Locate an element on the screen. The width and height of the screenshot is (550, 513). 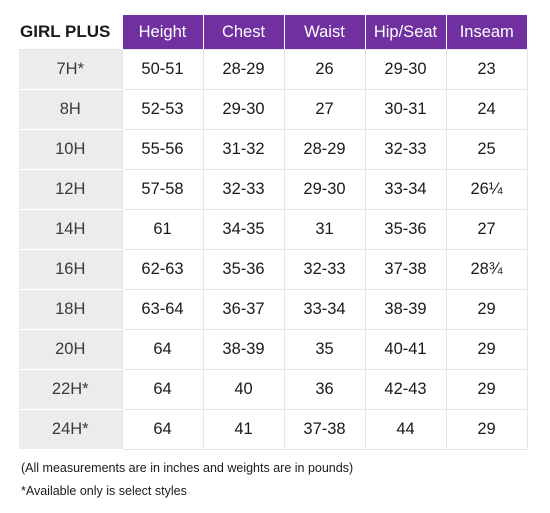
cell-inseam: 27 is located at coordinates (487, 229).